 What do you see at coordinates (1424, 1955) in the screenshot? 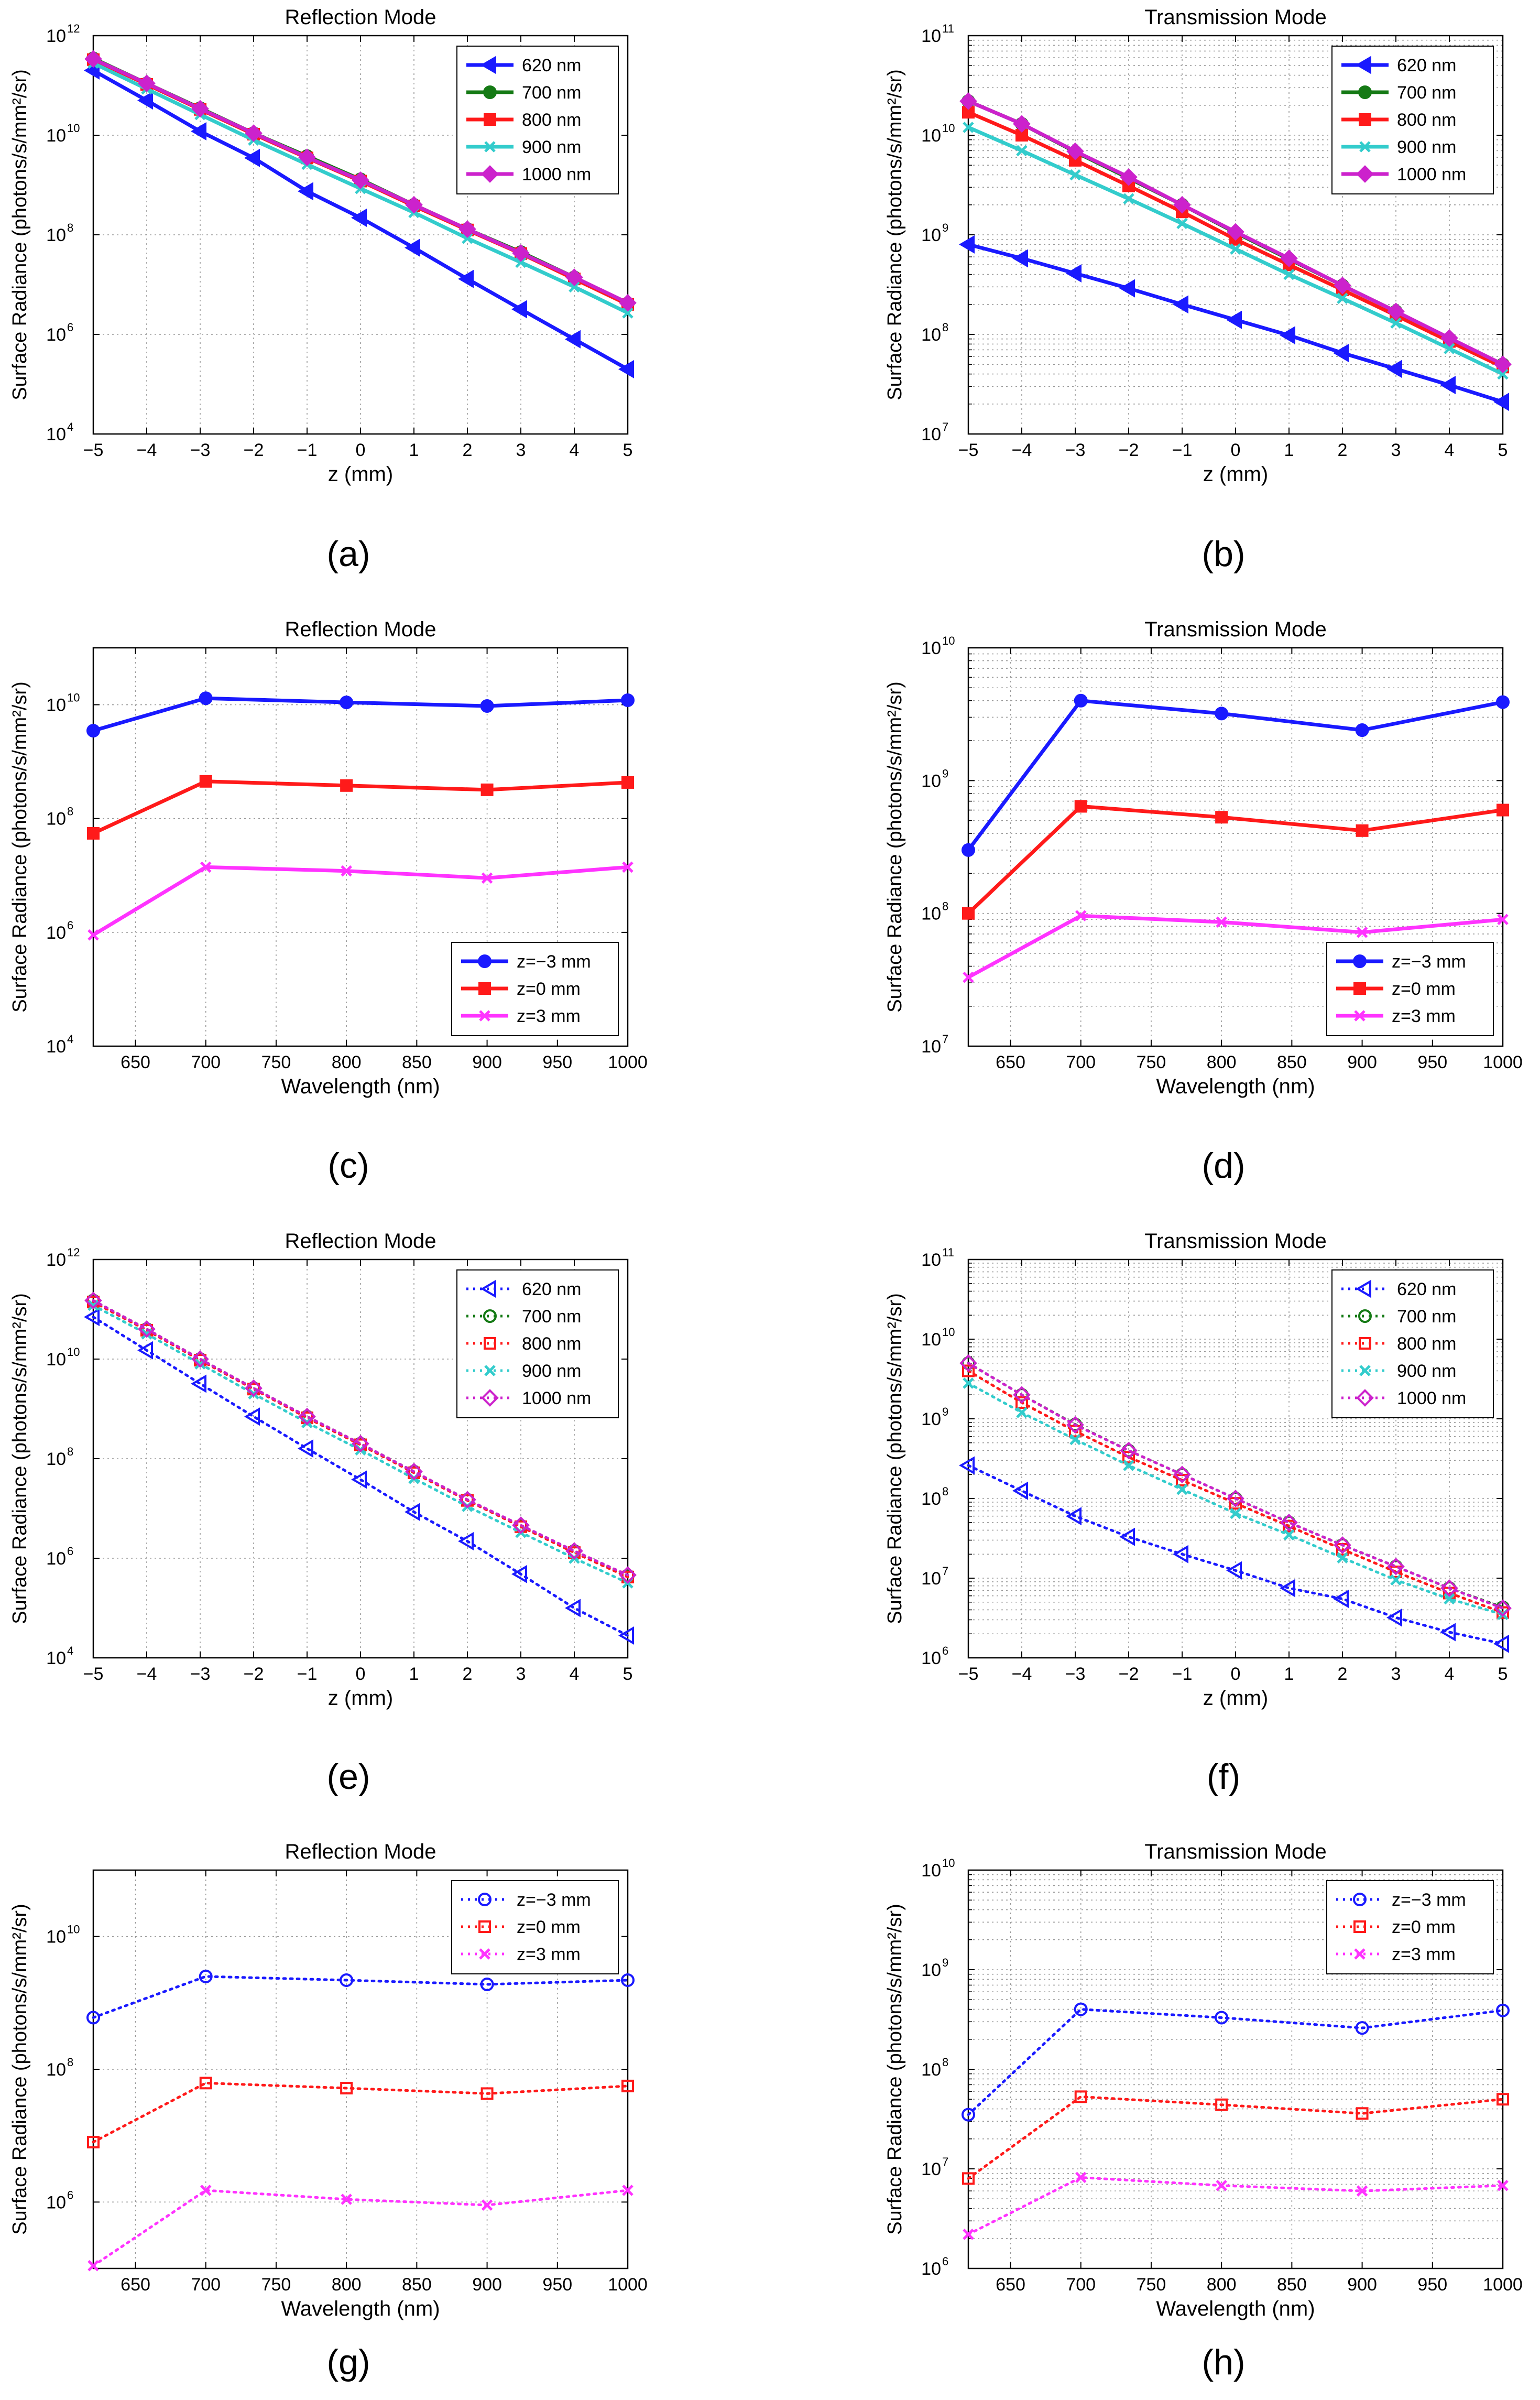
I see `legend-label: z=3 mm` at bounding box center [1424, 1955].